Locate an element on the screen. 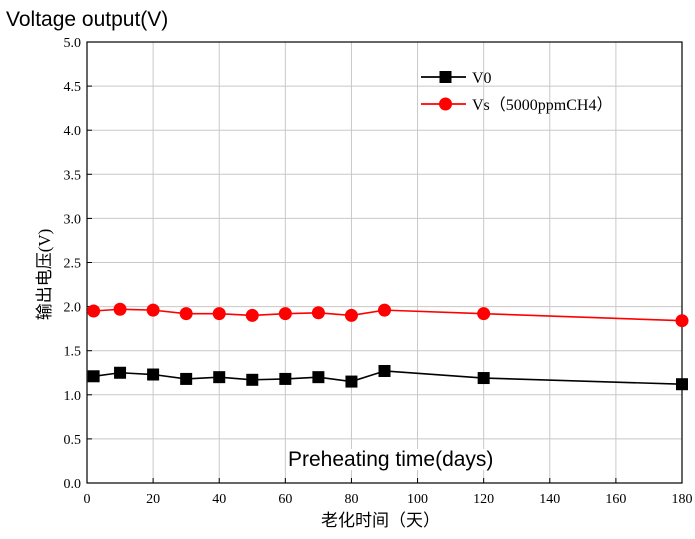 Image resolution: width=695 pixels, height=539 pixels. y-tick-label: 1.5 is located at coordinates (73, 352).